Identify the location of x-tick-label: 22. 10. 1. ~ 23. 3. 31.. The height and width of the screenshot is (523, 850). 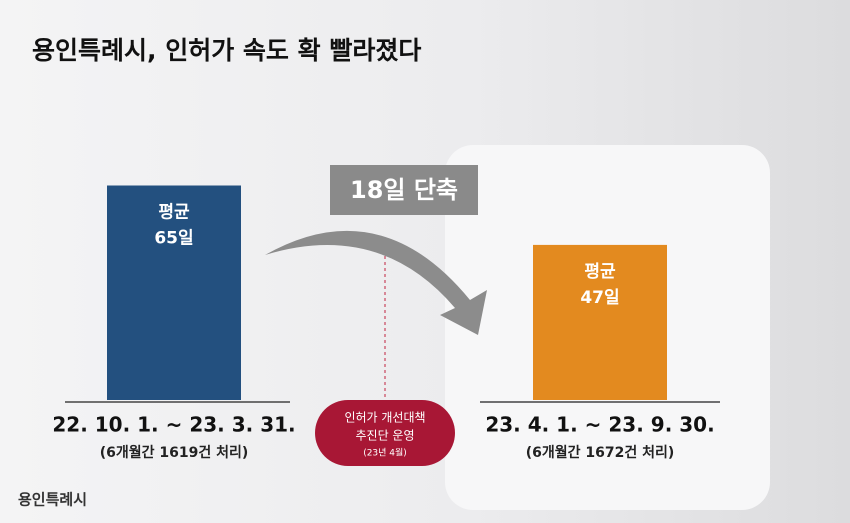
(173, 425).